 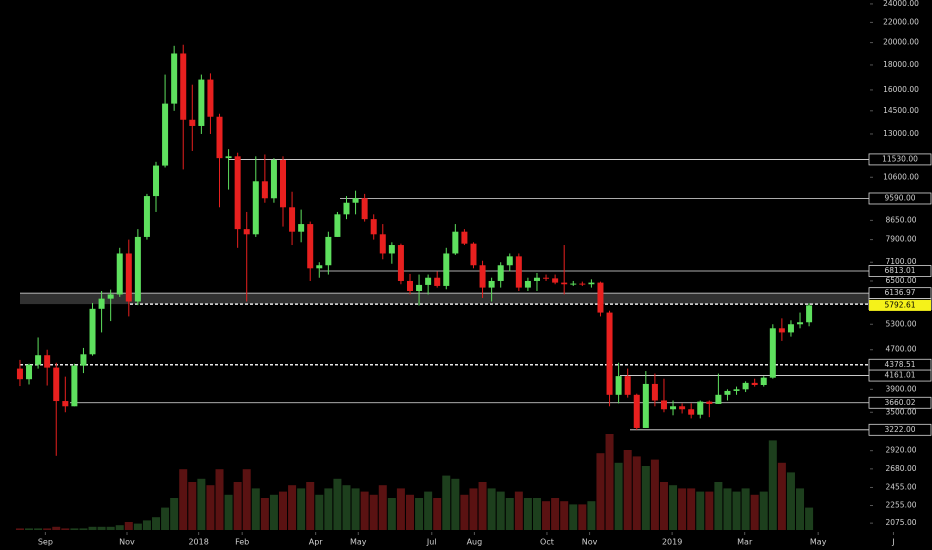 I want to click on y-tick-label: 18000.00, so click(x=901, y=64).